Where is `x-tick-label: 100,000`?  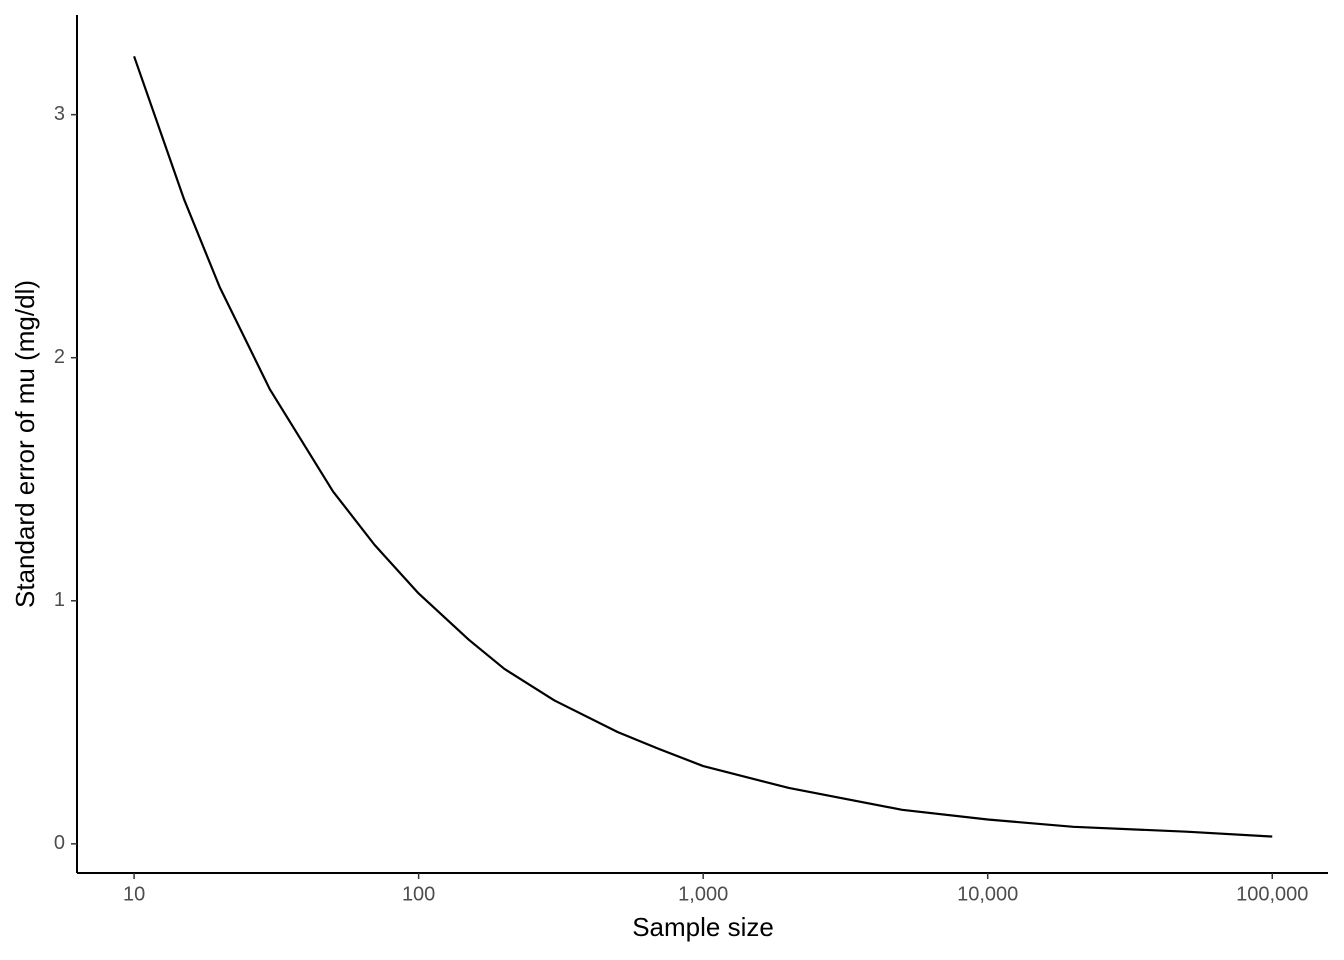
x-tick-label: 100,000 is located at coordinates (1272, 894).